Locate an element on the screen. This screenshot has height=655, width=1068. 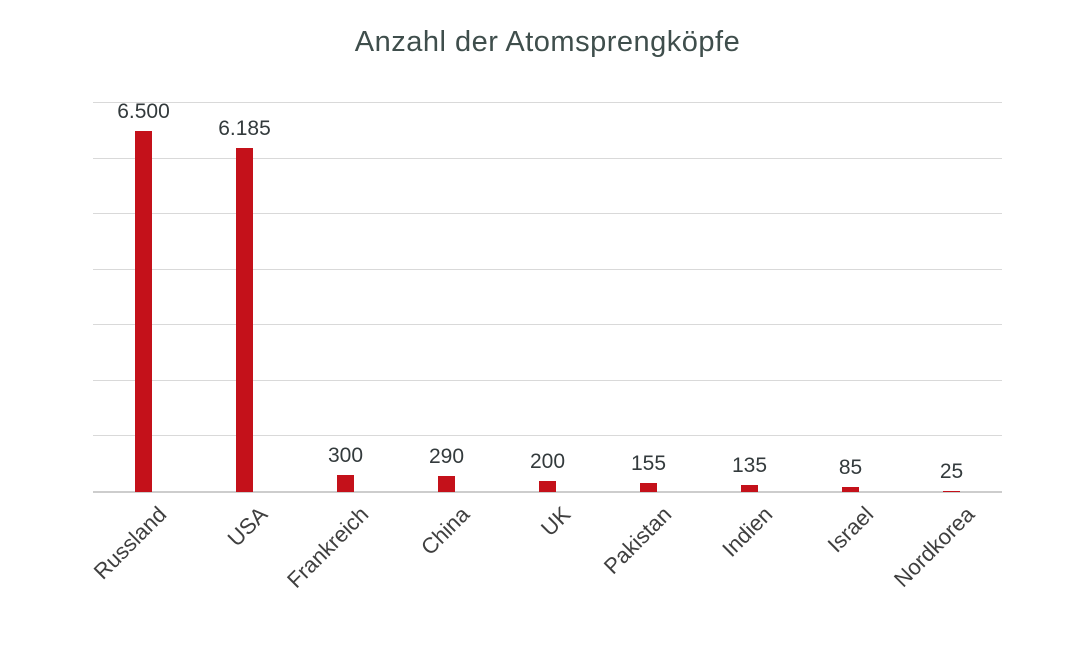
category-label: USA is located at coordinates (247, 526).